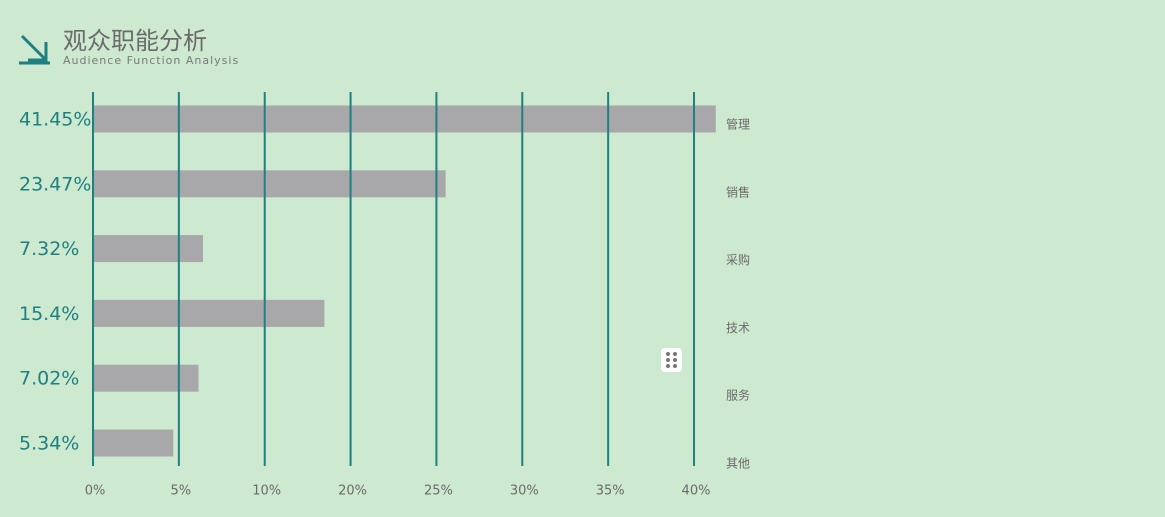 The width and height of the screenshot is (1165, 517). What do you see at coordinates (610, 491) in the screenshot?
I see `x-tick-label: 35%` at bounding box center [610, 491].